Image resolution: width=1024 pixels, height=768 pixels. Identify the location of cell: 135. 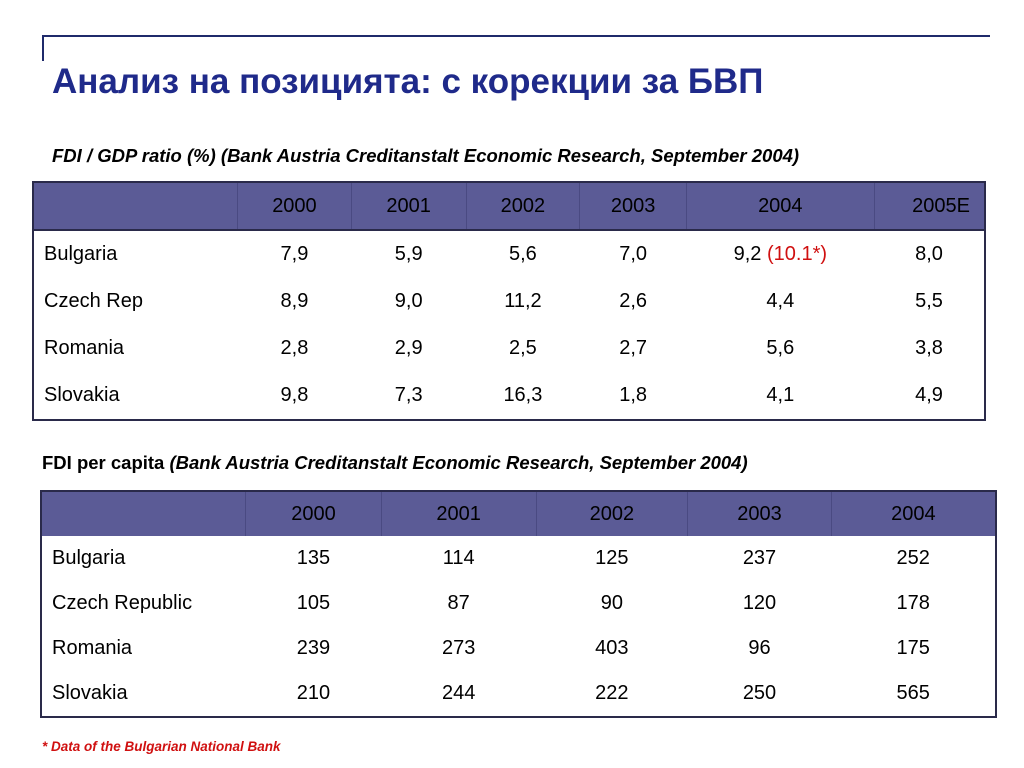
(313, 558).